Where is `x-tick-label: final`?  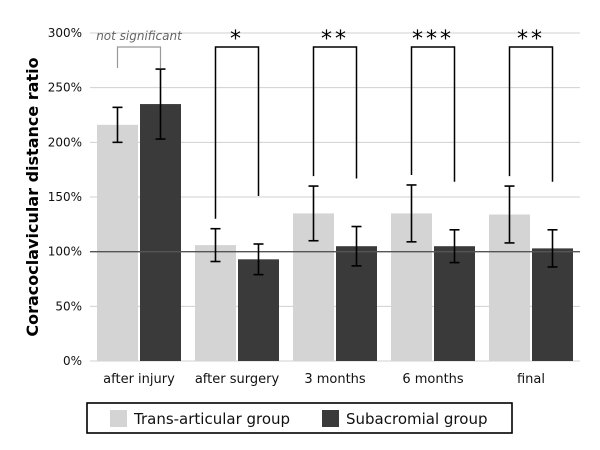 x-tick-label: final is located at coordinates (531, 379).